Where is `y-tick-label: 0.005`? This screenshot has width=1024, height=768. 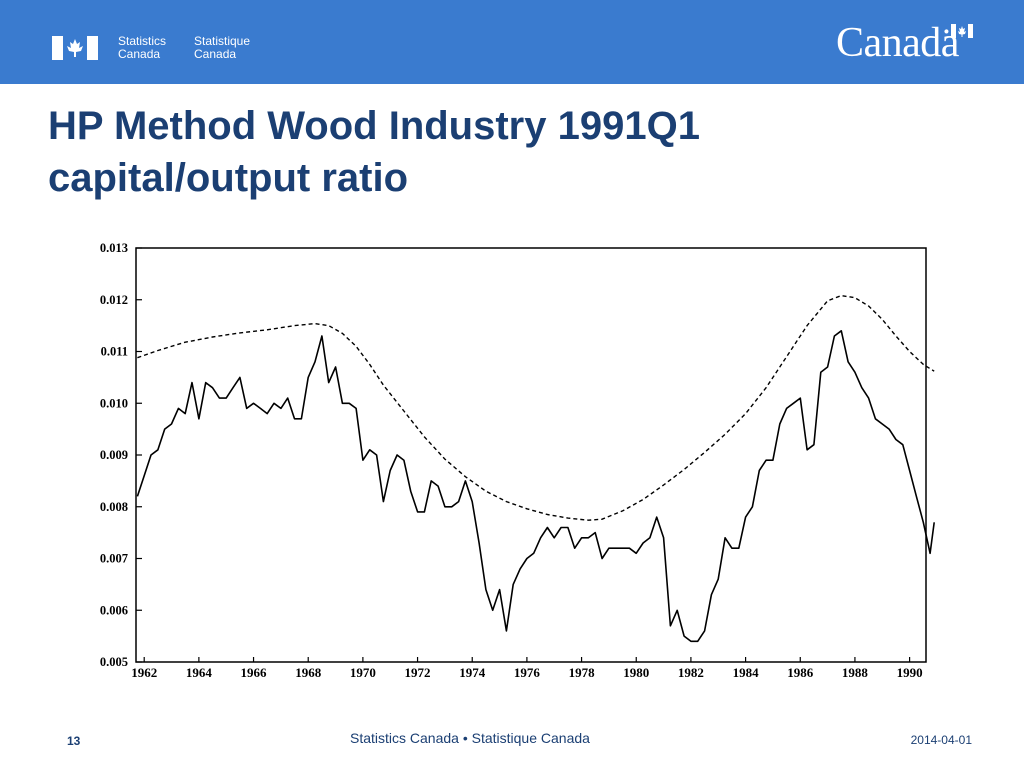 y-tick-label: 0.005 is located at coordinates (114, 662).